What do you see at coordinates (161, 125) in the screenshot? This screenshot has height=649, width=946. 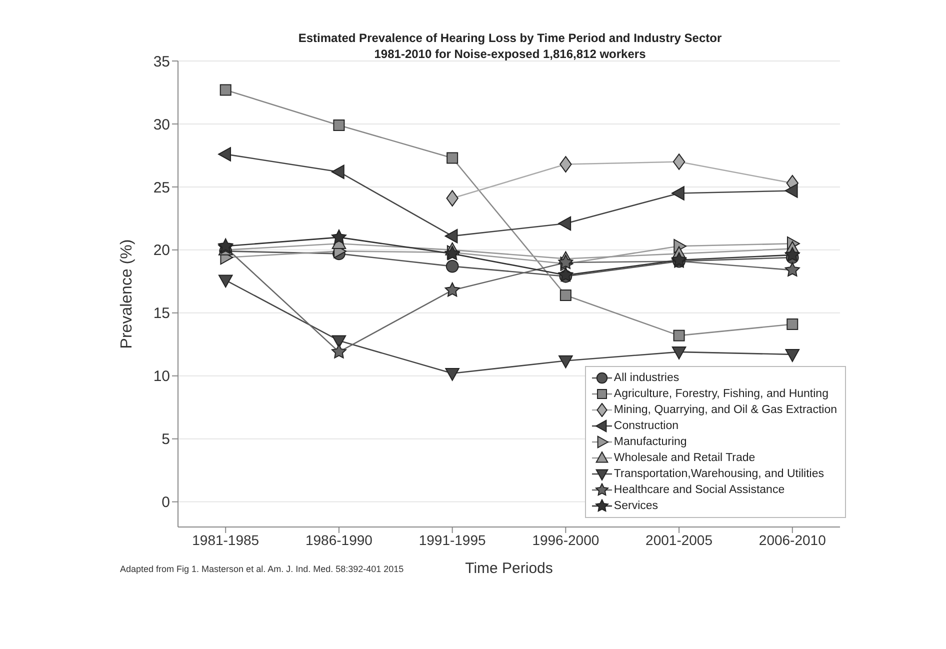 I see `y-tick-label: 30` at bounding box center [161, 125].